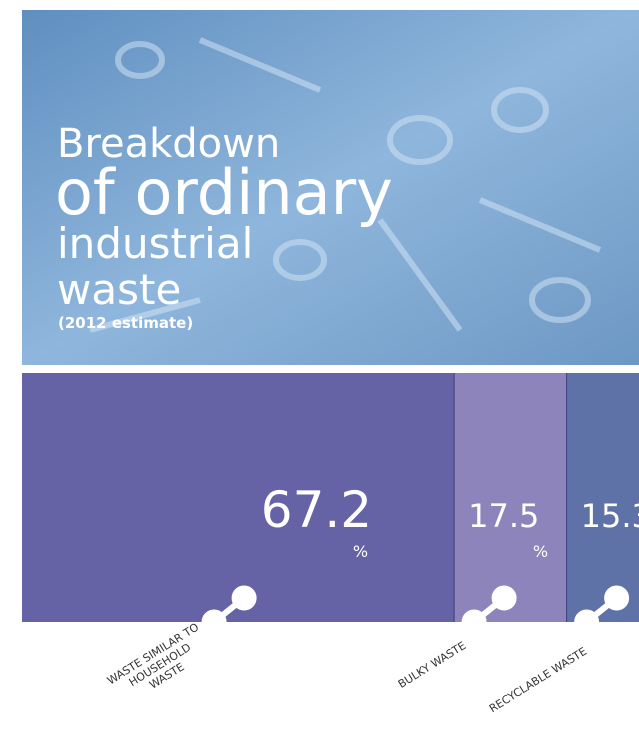  What do you see at coordinates (125, 323) in the screenshot?
I see `subtitle: (2012 estimate)` at bounding box center [125, 323].